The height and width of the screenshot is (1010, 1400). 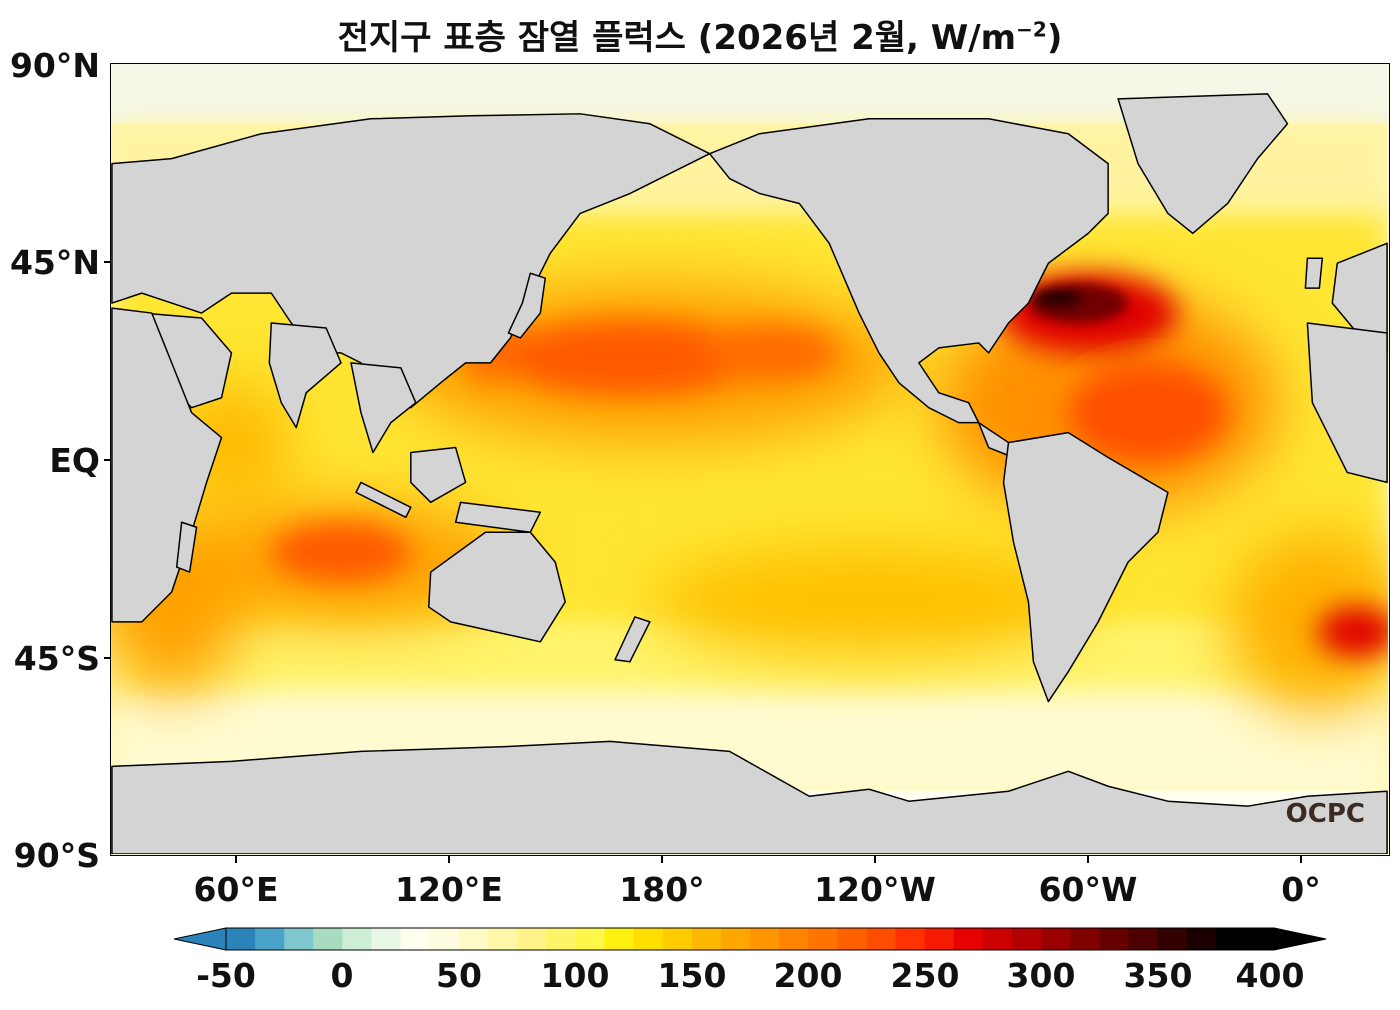 What do you see at coordinates (459, 975) in the screenshot?
I see `colorbar-label: 50` at bounding box center [459, 975].